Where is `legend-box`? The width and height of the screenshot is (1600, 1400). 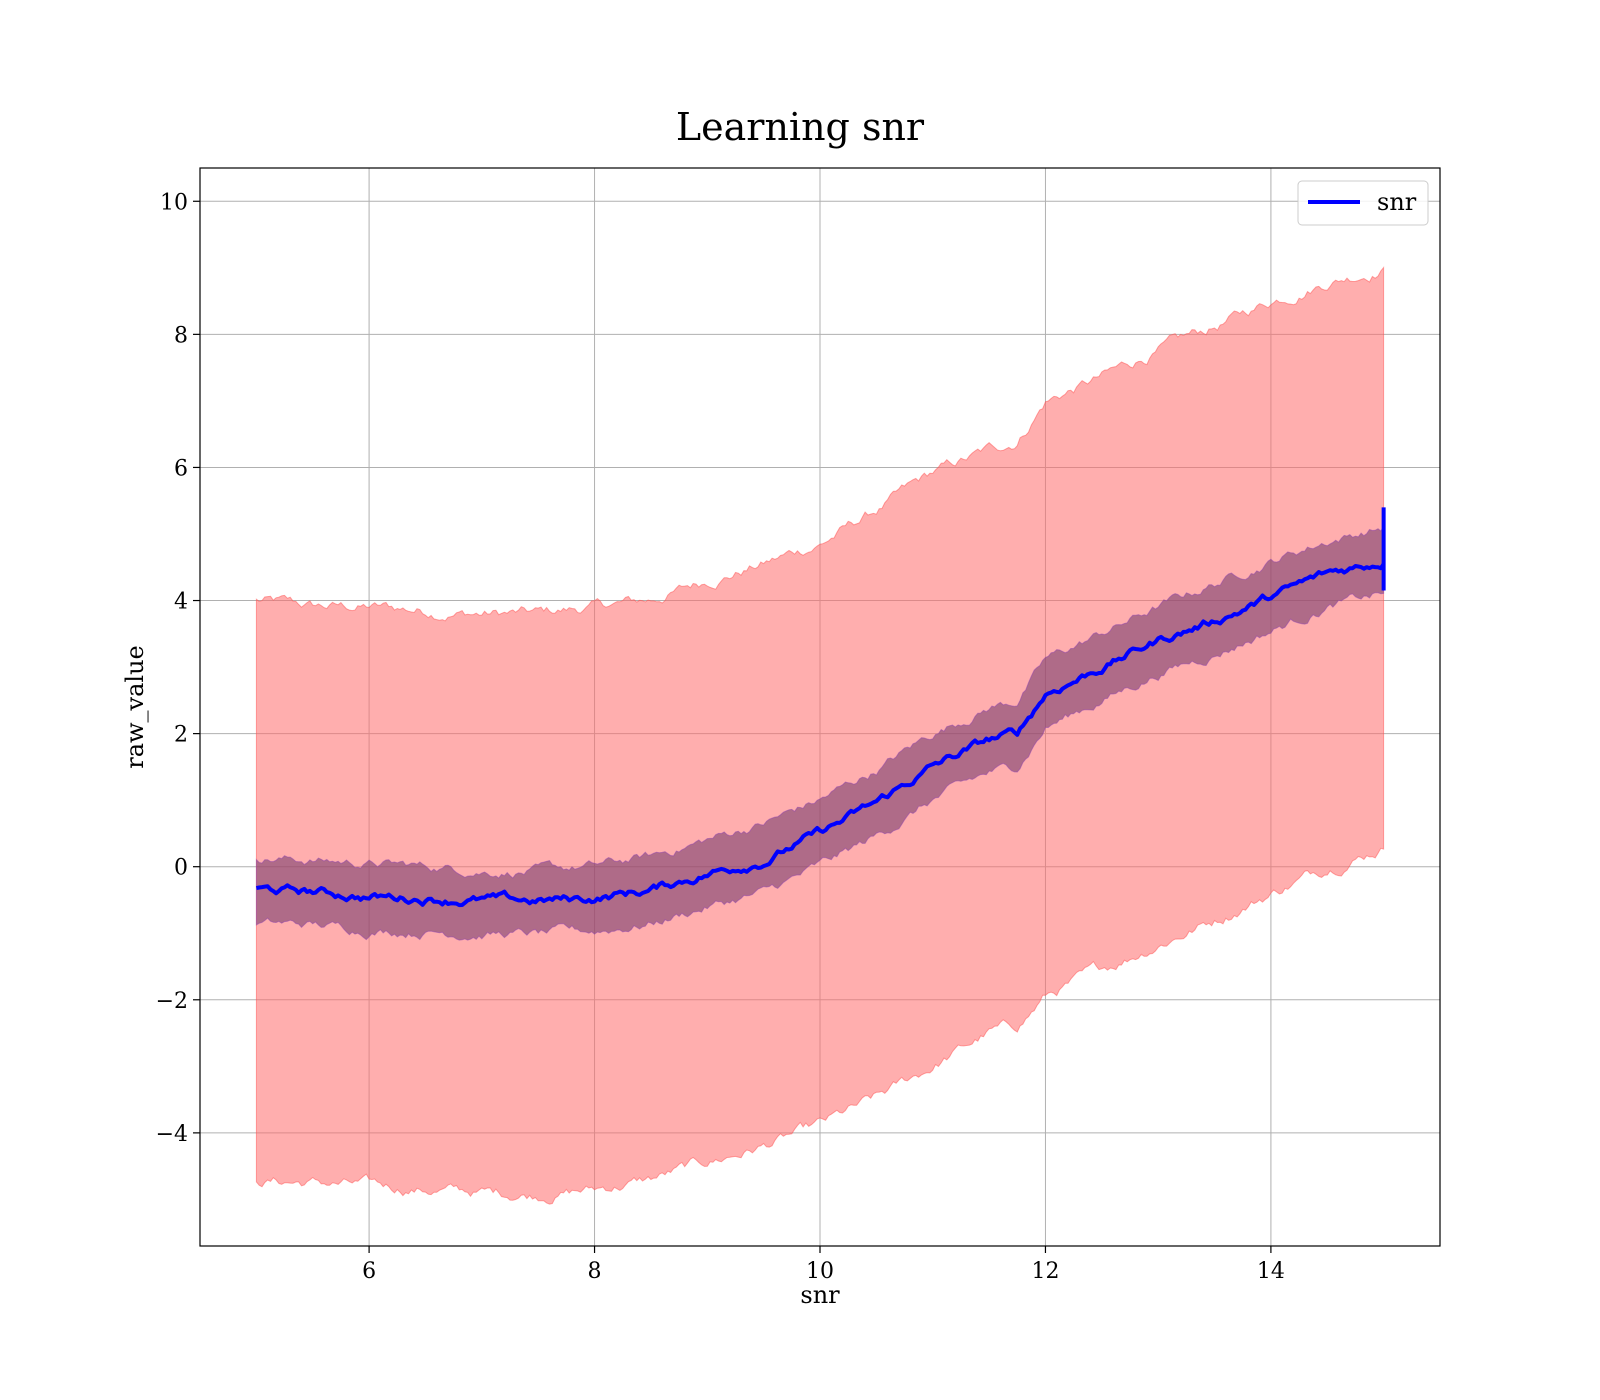 legend-box is located at coordinates (1363, 203).